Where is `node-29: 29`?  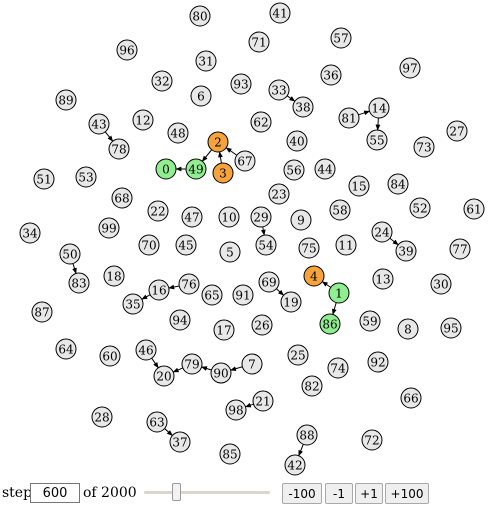 node-29: 29 is located at coordinates (261, 217).